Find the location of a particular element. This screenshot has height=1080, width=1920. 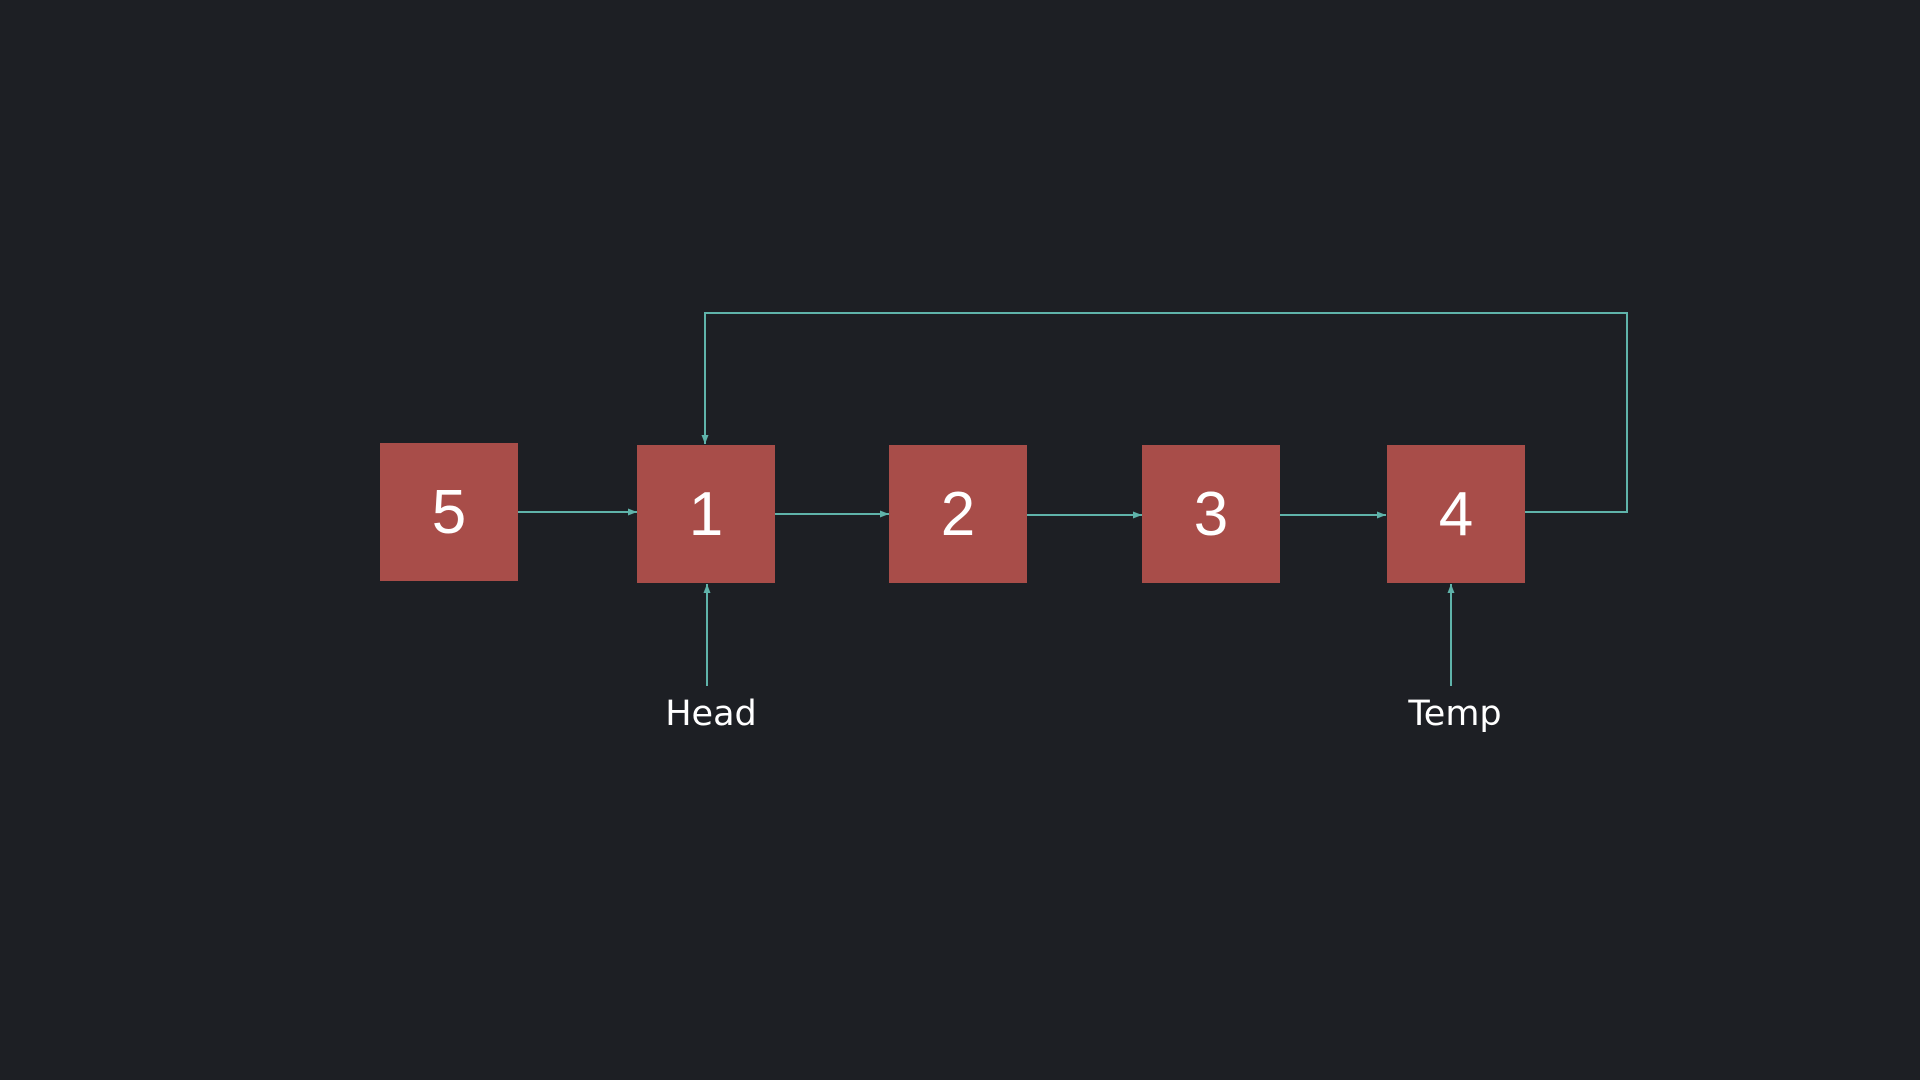

temp-label: Temp is located at coordinates (1455, 714).